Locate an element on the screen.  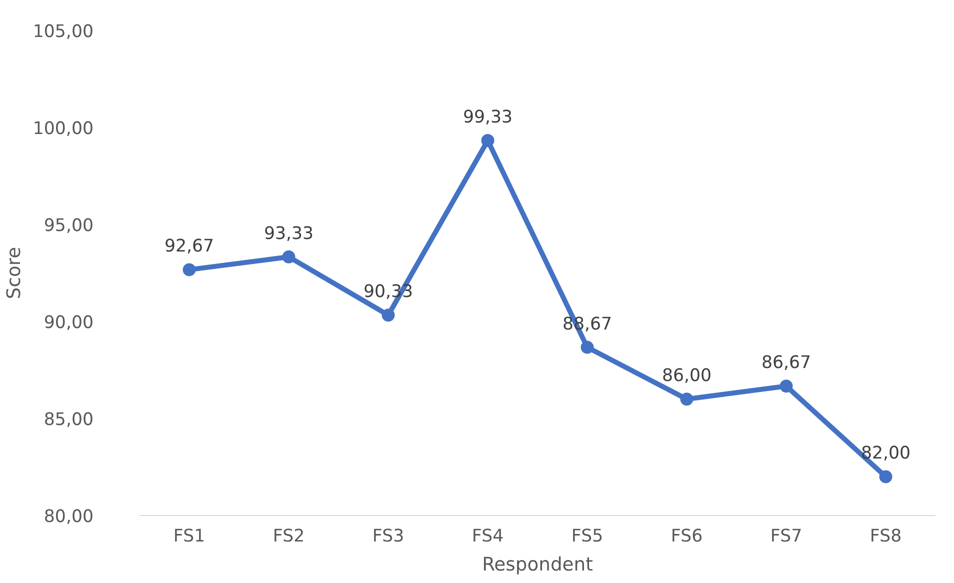
y-tick-label: 105,00 is located at coordinates (63, 32).